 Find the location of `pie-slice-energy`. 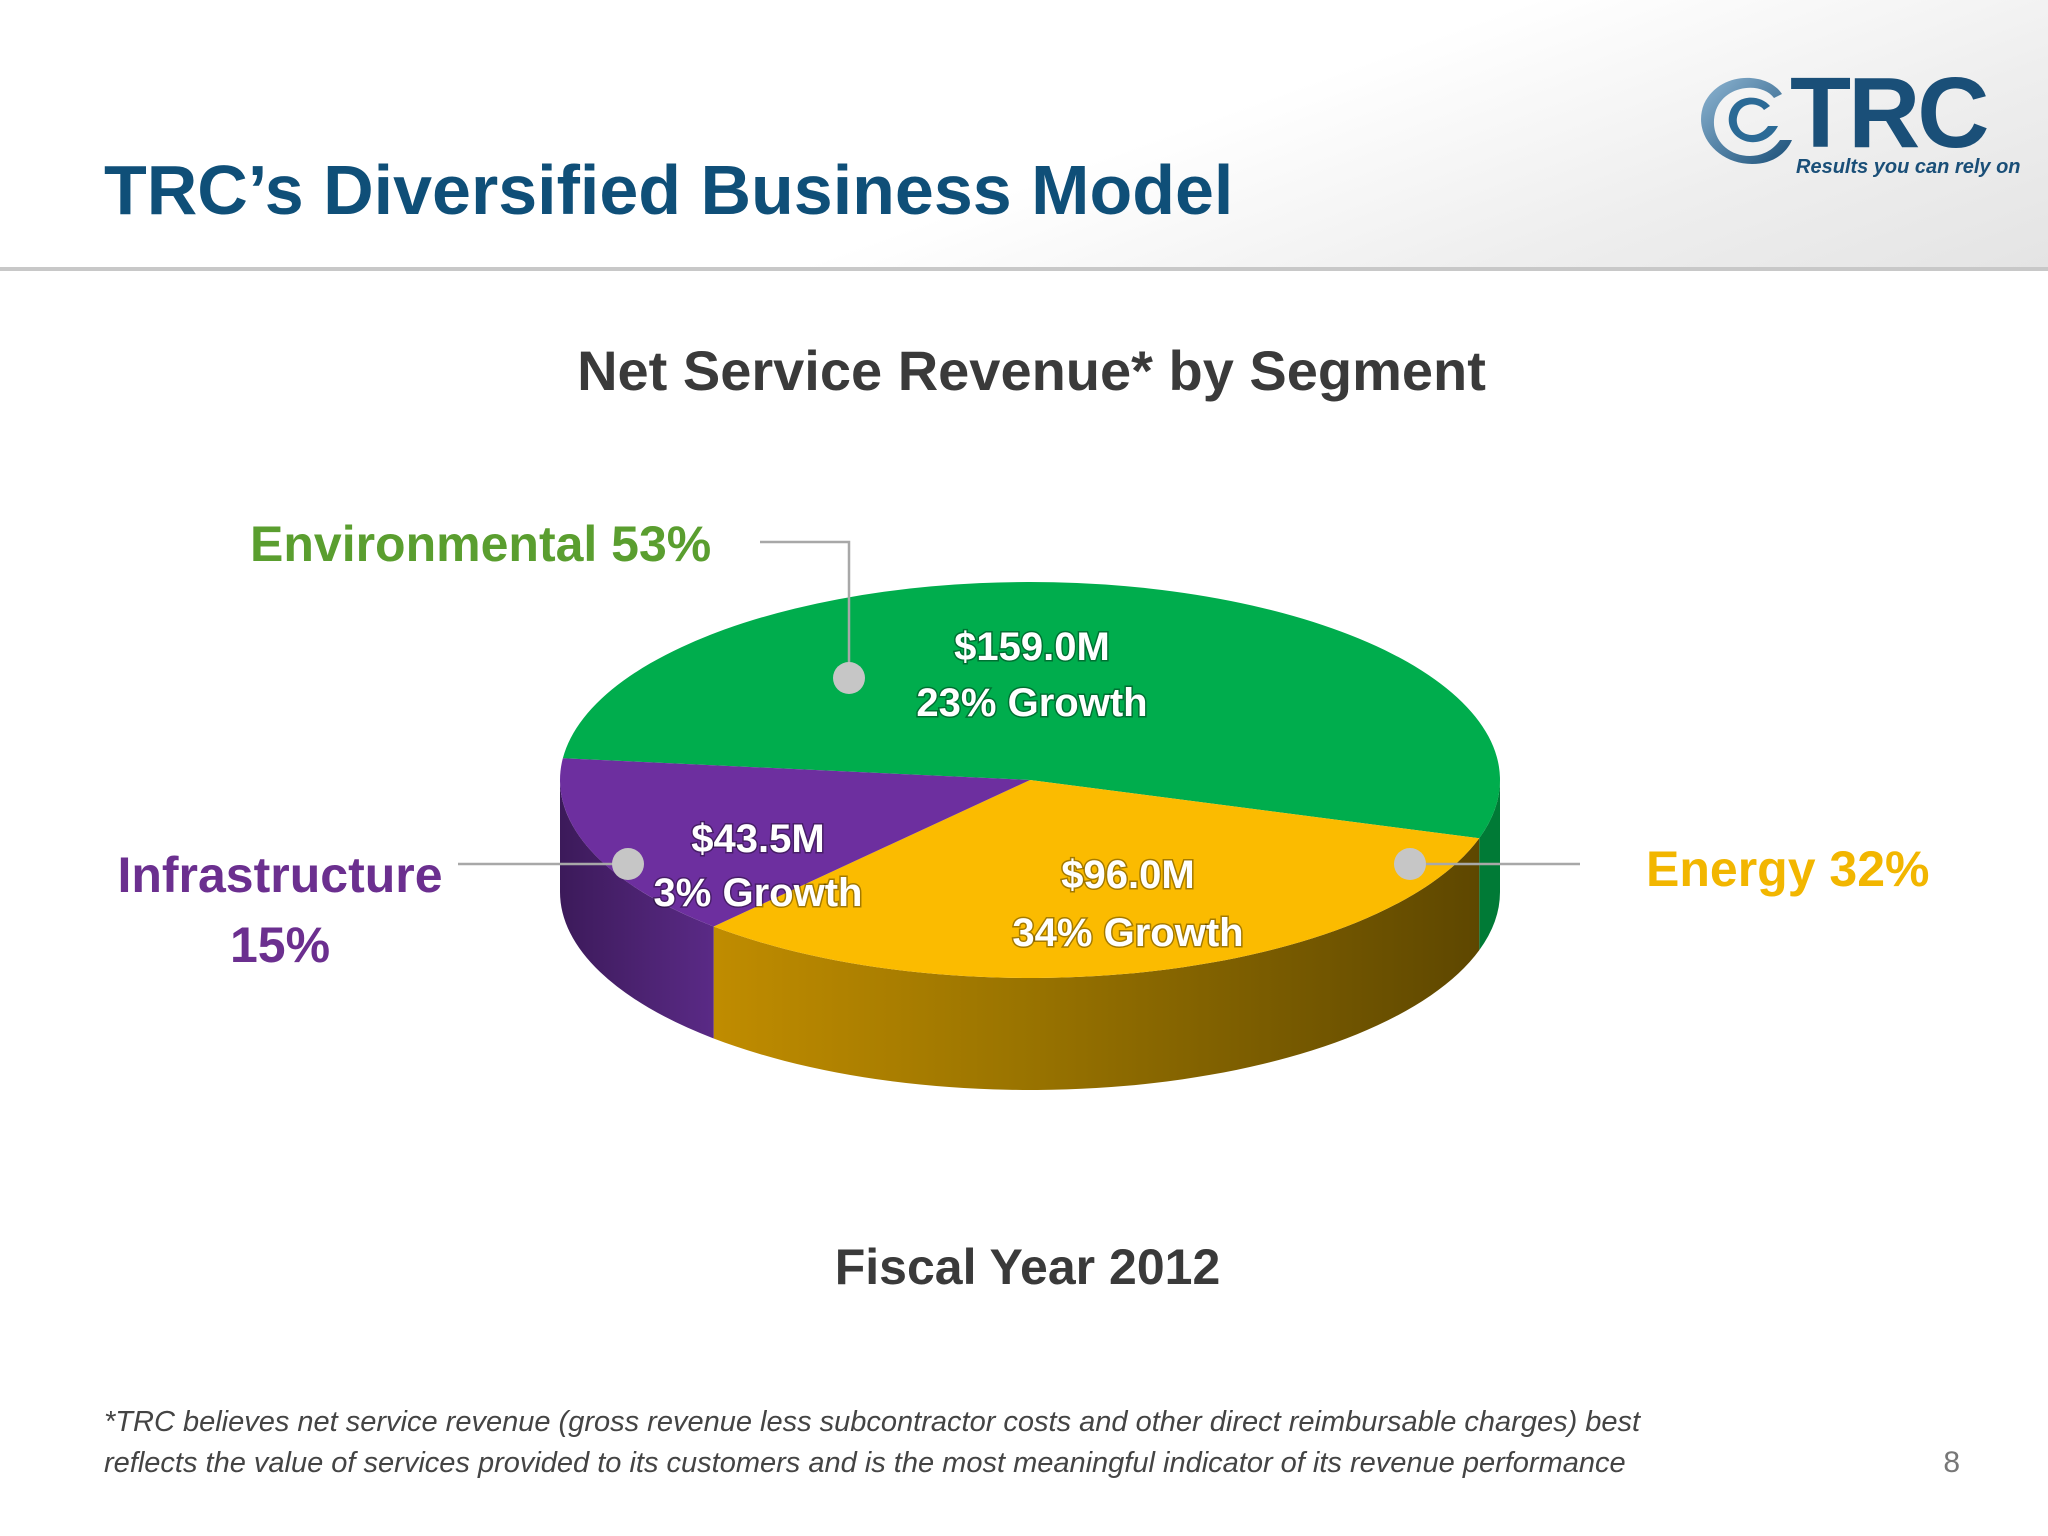

pie-slice-energy is located at coordinates (1096, 879).